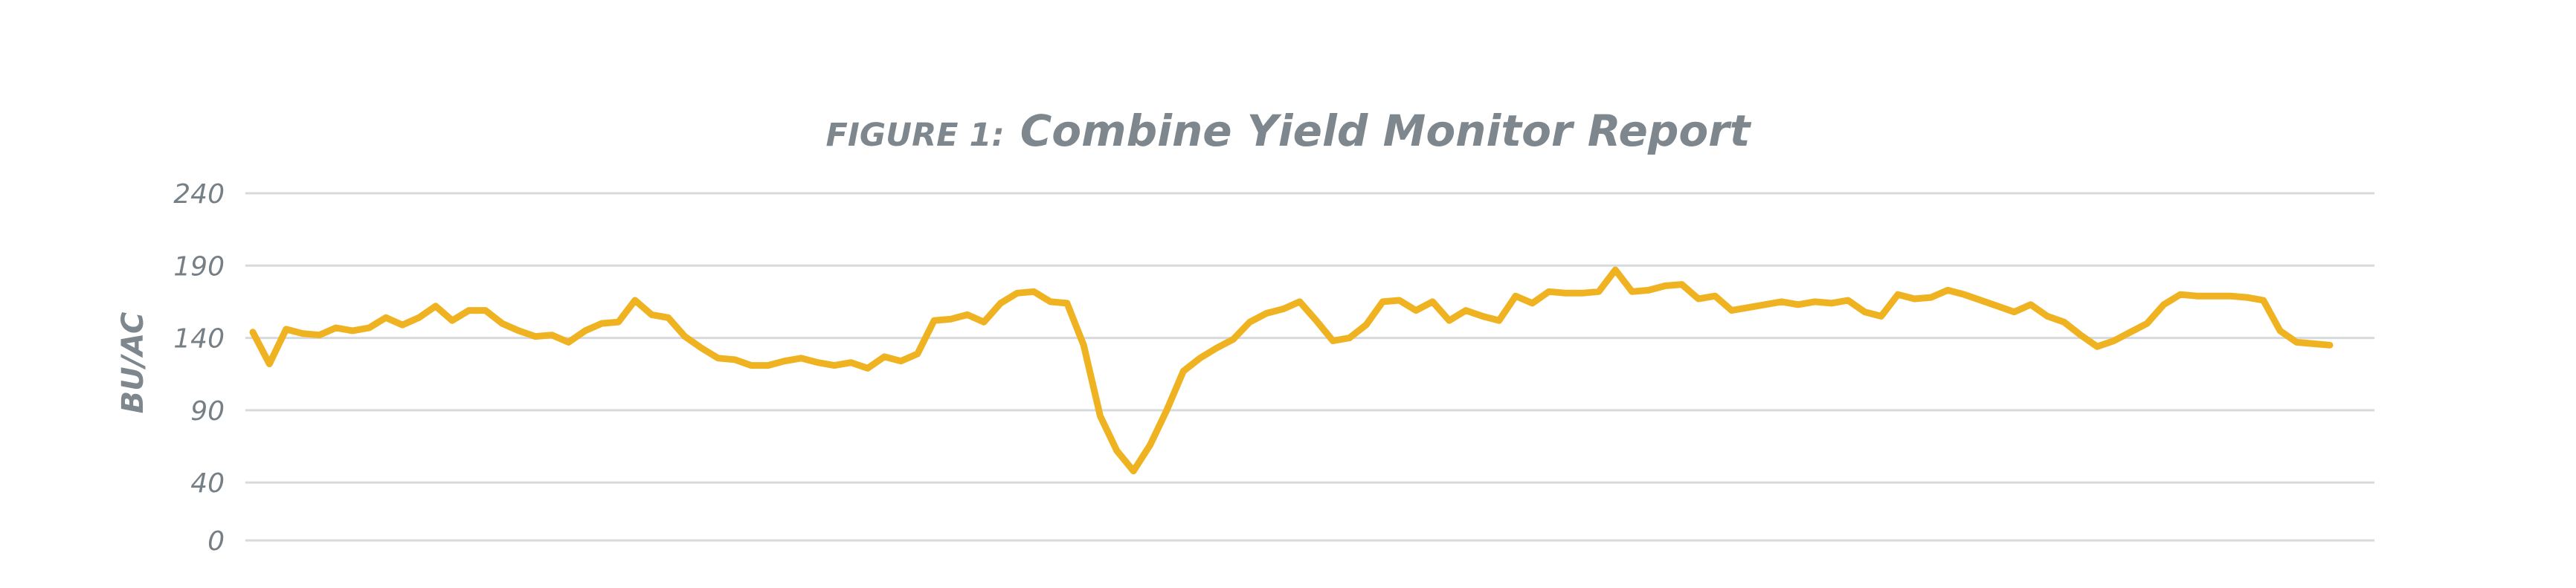 This screenshot has width=2576, height=588. I want to click on y-axis-label: BU/AC, so click(133, 363).